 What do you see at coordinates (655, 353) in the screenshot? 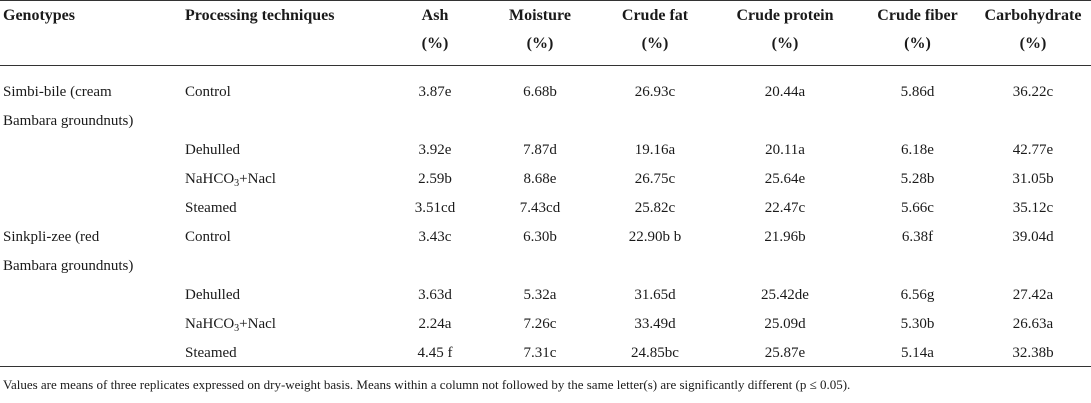
I see `fat-cell: 24.85bc` at bounding box center [655, 353].